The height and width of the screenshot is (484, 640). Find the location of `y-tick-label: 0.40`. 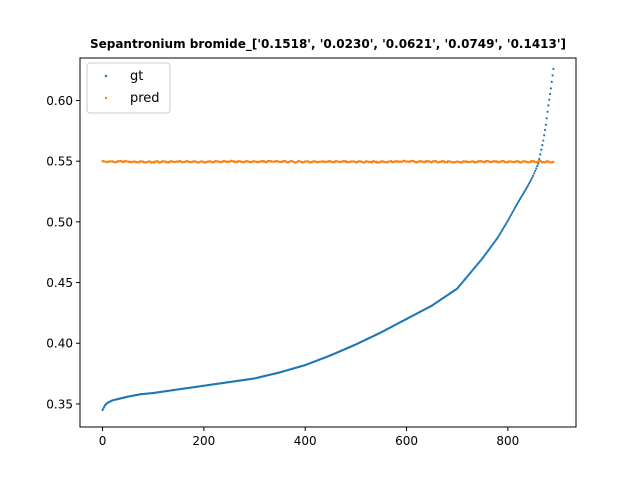

y-tick-label: 0.40 is located at coordinates (59, 344).